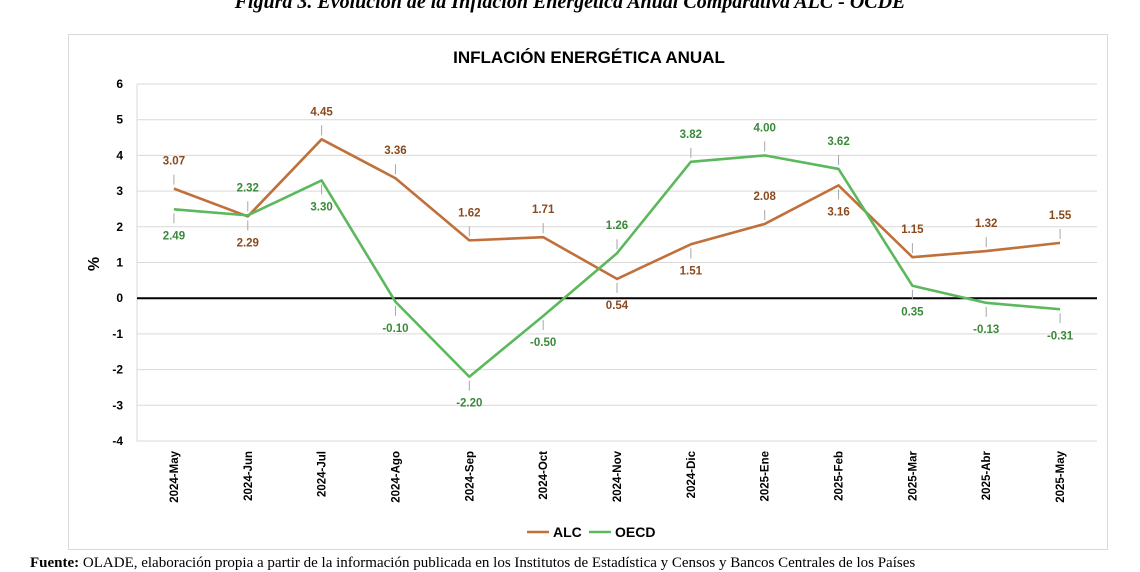  What do you see at coordinates (840, 476) in the screenshot?
I see `x-tick-label: 2025-Feb` at bounding box center [840, 476].